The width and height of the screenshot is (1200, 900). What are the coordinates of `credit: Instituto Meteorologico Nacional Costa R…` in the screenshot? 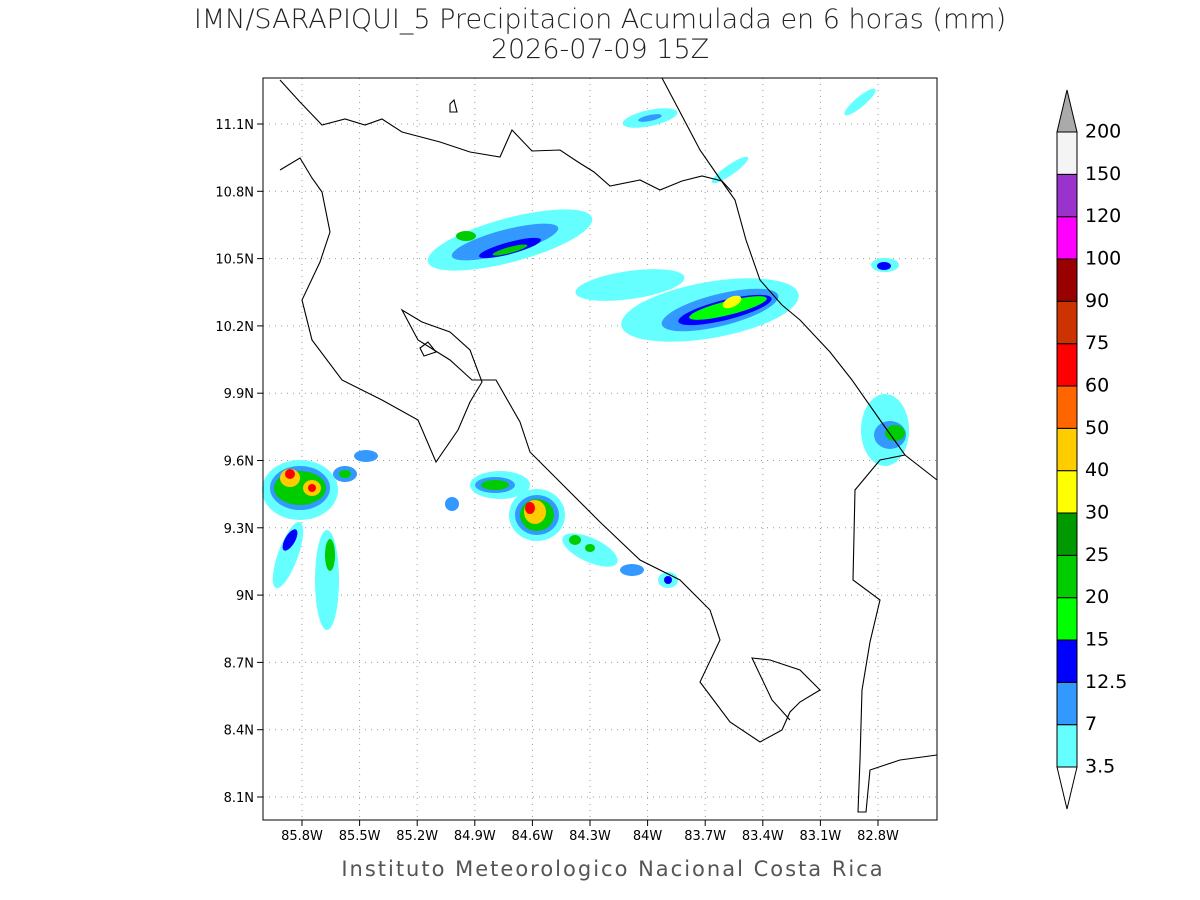 It's located at (612, 869).